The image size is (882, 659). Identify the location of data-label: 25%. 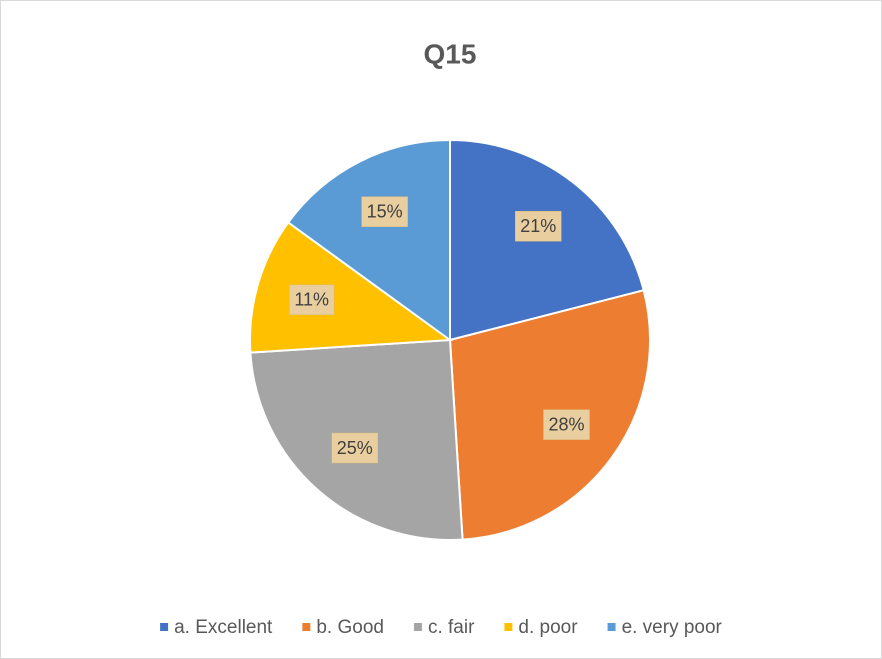
(355, 448).